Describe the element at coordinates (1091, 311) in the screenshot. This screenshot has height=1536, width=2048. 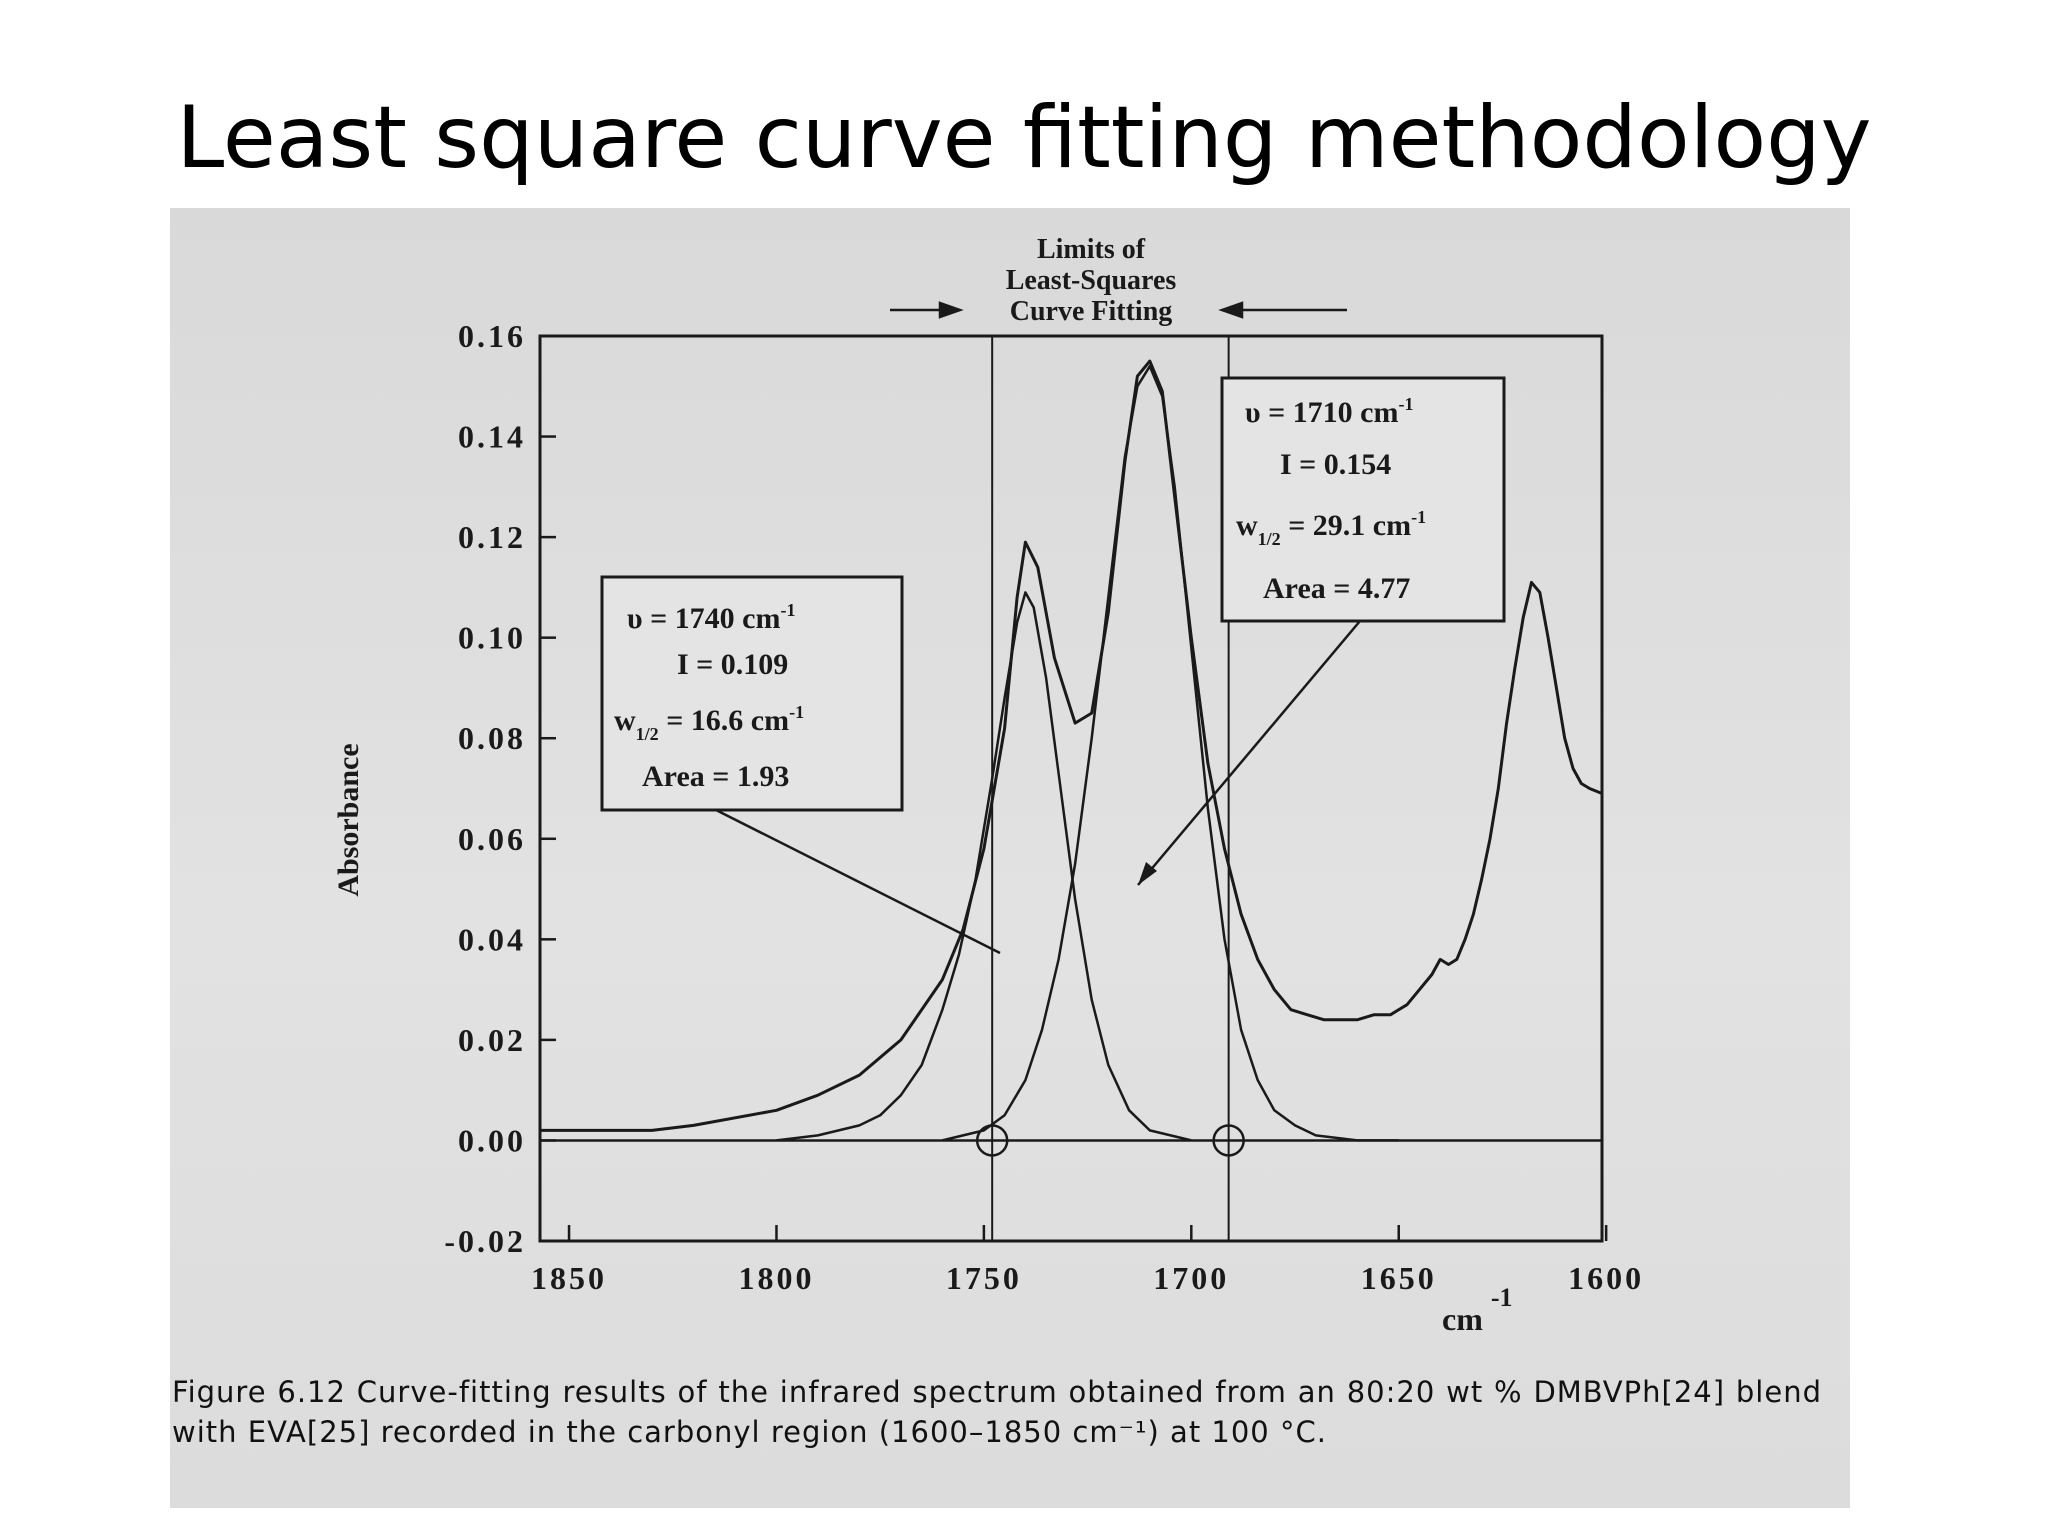
I see `limits-line-3: Curve Fitting` at that location.